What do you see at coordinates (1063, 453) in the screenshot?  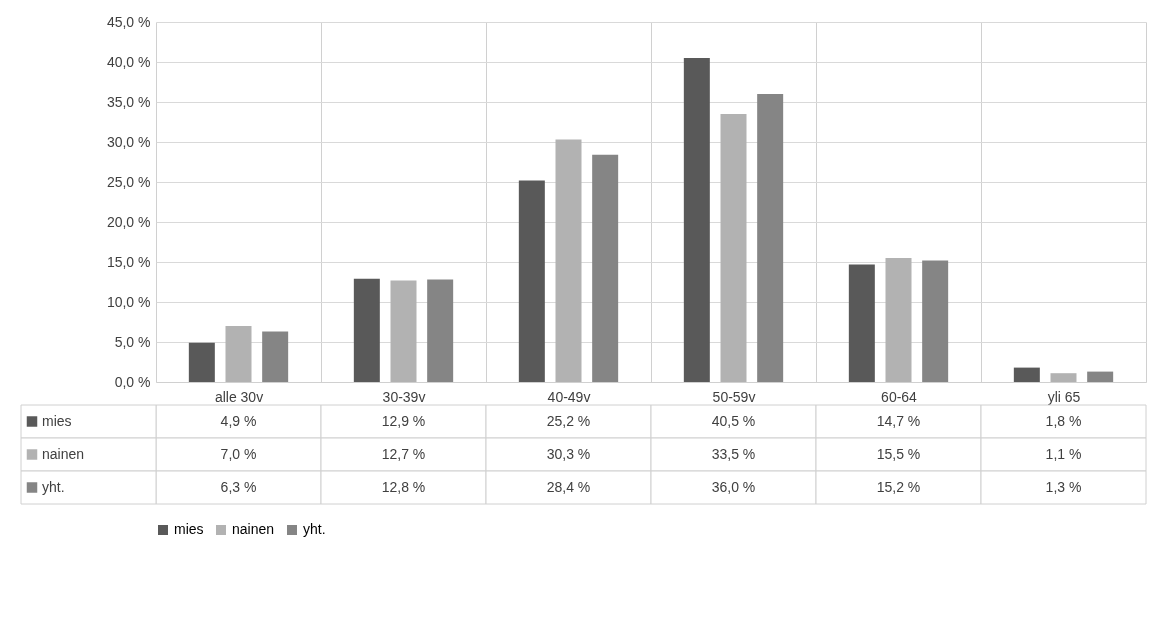 I see `data-label: 1,1 %` at bounding box center [1063, 453].